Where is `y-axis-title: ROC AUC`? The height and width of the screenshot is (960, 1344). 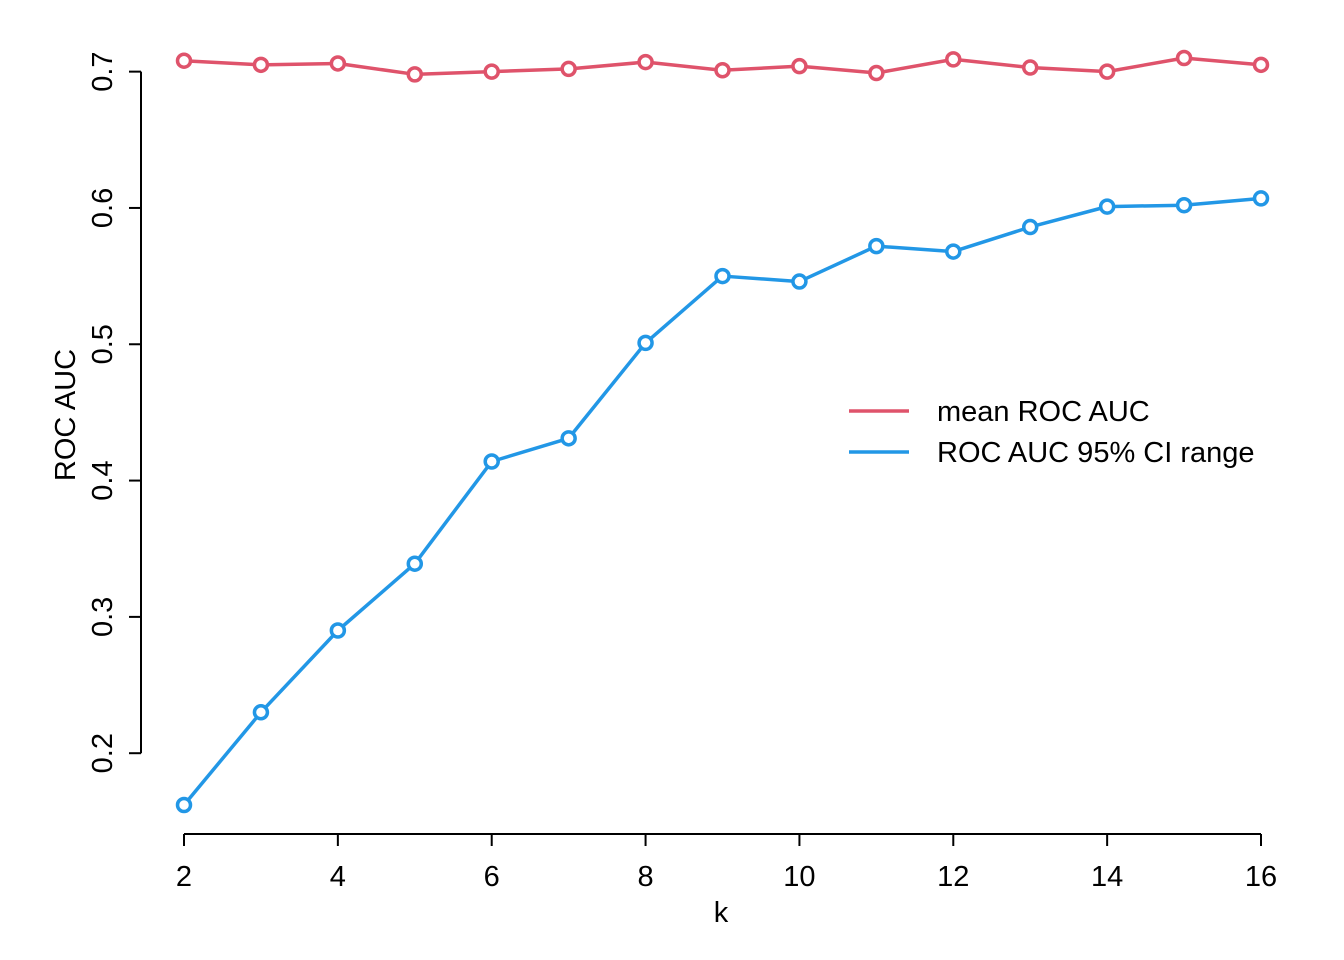
y-axis-title: ROC AUC is located at coordinates (66, 415).